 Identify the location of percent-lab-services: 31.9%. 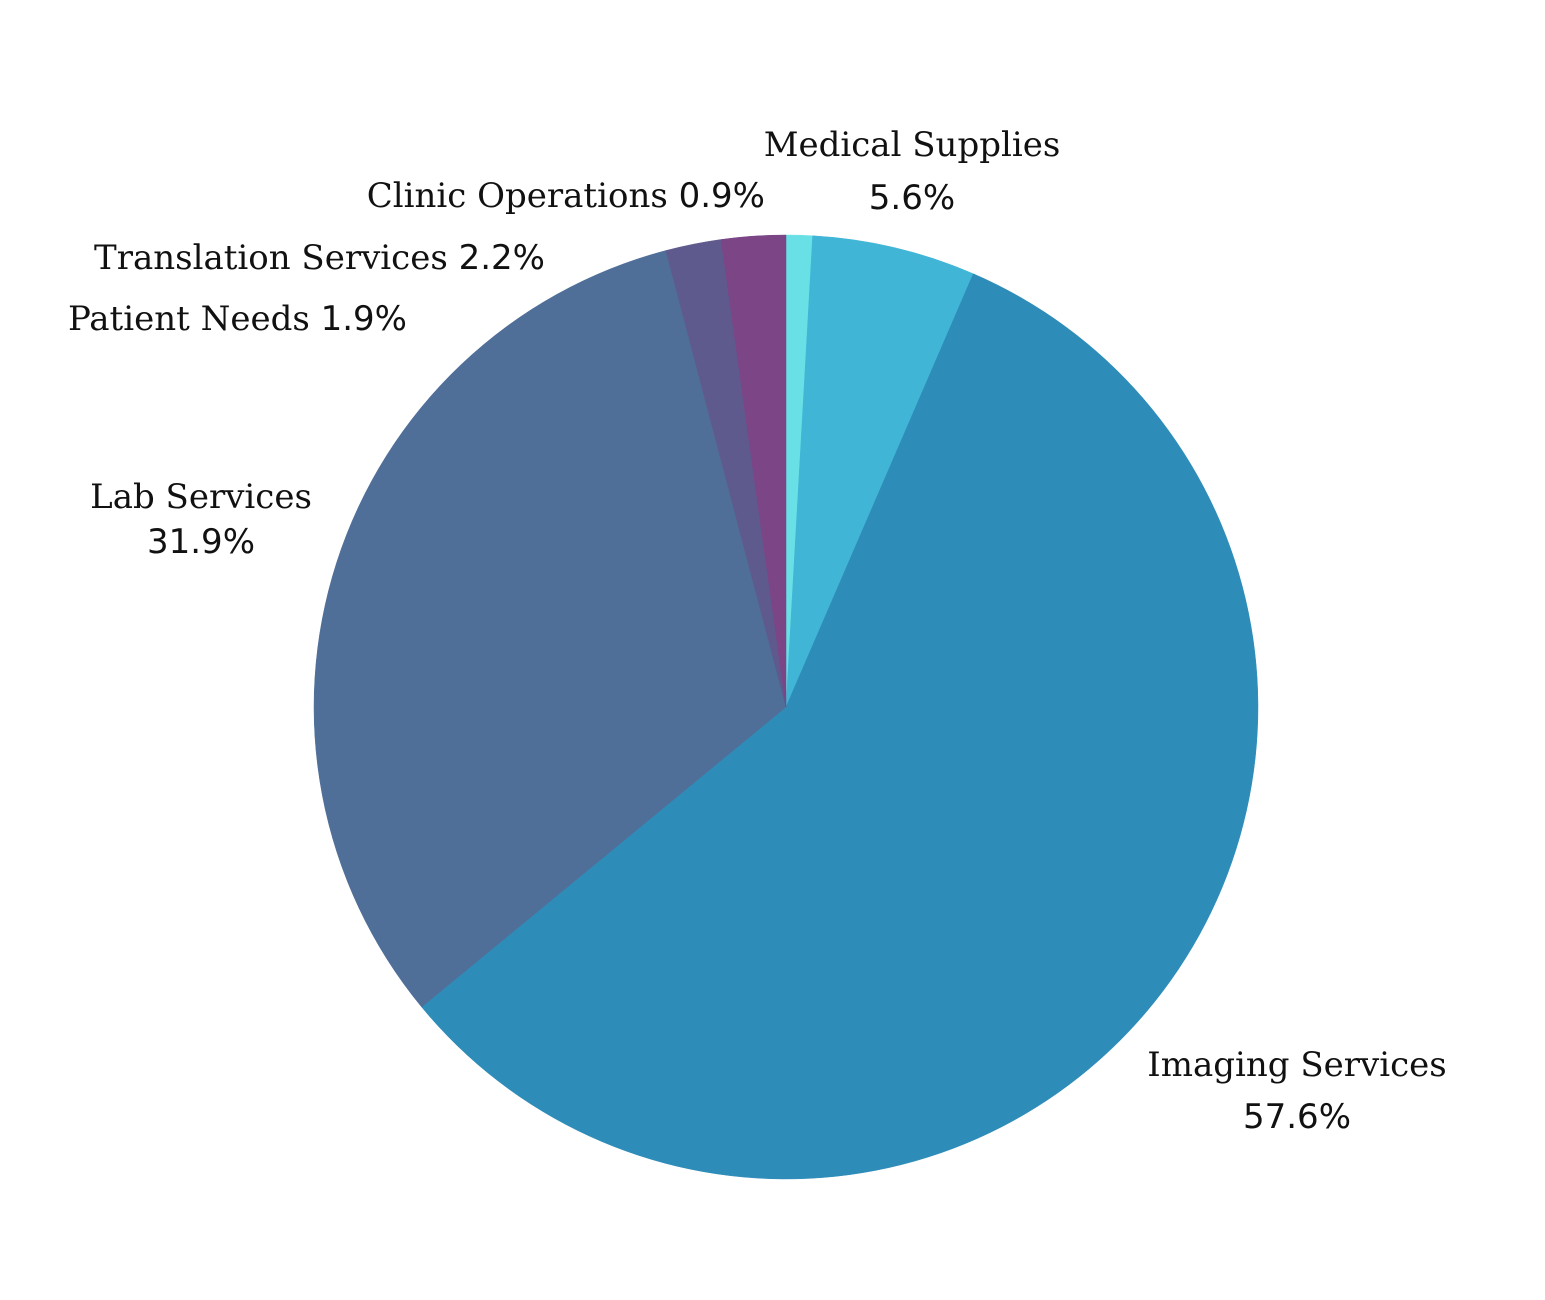
(201, 542).